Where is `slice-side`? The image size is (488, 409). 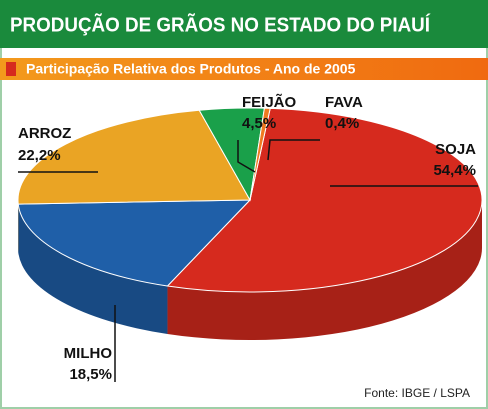 slice-side is located at coordinates (93, 269).